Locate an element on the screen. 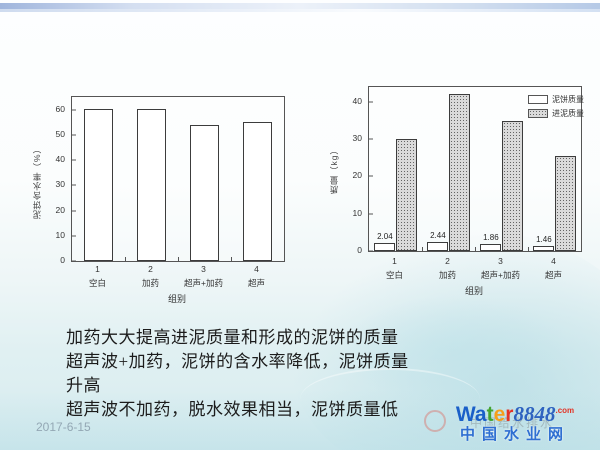  y-tick-label: 60 is located at coordinates (60, 108).